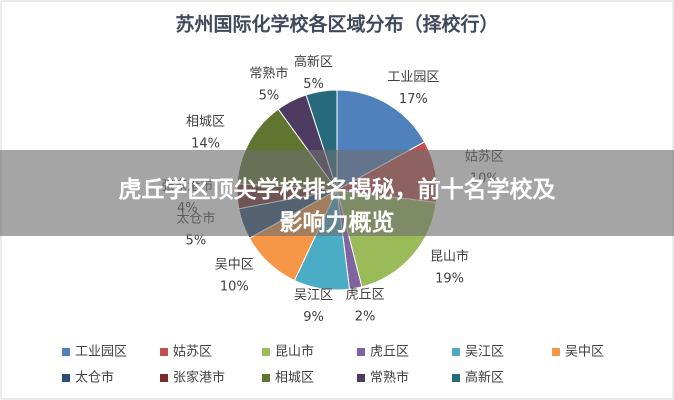  I want to click on slice-label-value: 2%, so click(365, 316).